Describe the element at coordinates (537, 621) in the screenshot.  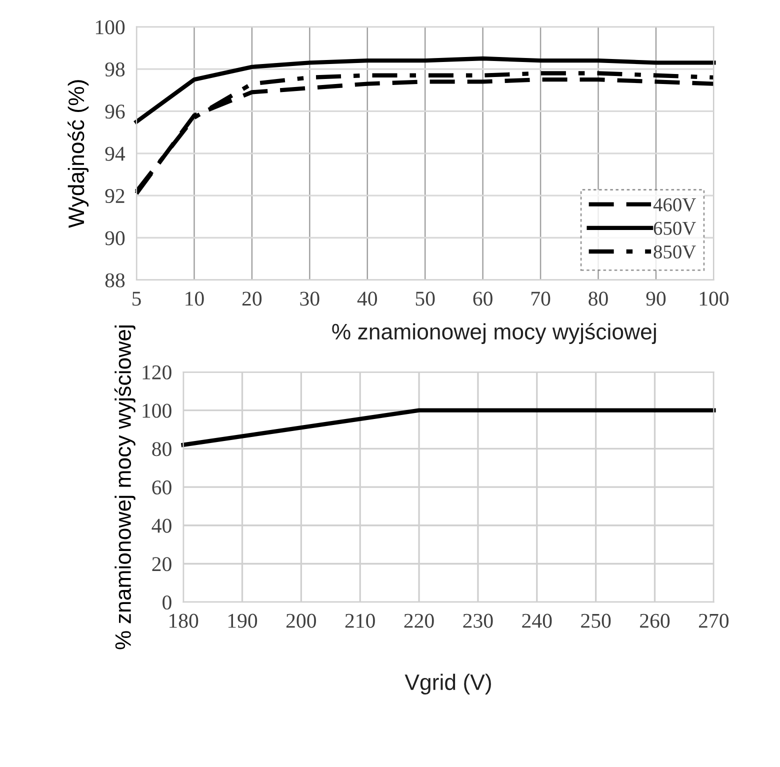
I see `x-tick-label: 240` at that location.